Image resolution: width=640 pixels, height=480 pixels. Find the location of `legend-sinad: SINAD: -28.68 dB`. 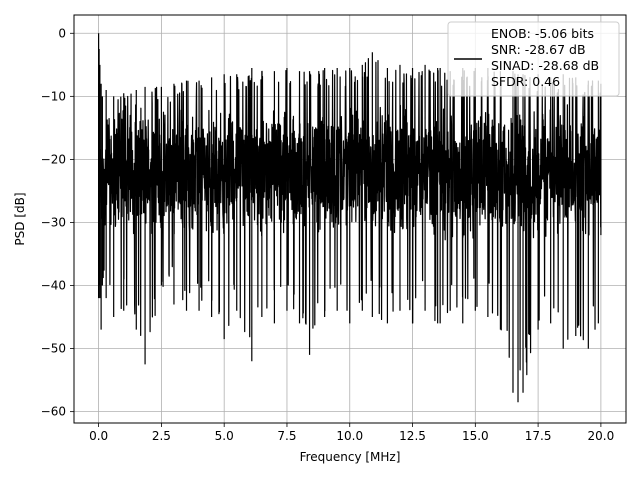

legend-sinad: SINAD: -28.68 dB is located at coordinates (545, 65).